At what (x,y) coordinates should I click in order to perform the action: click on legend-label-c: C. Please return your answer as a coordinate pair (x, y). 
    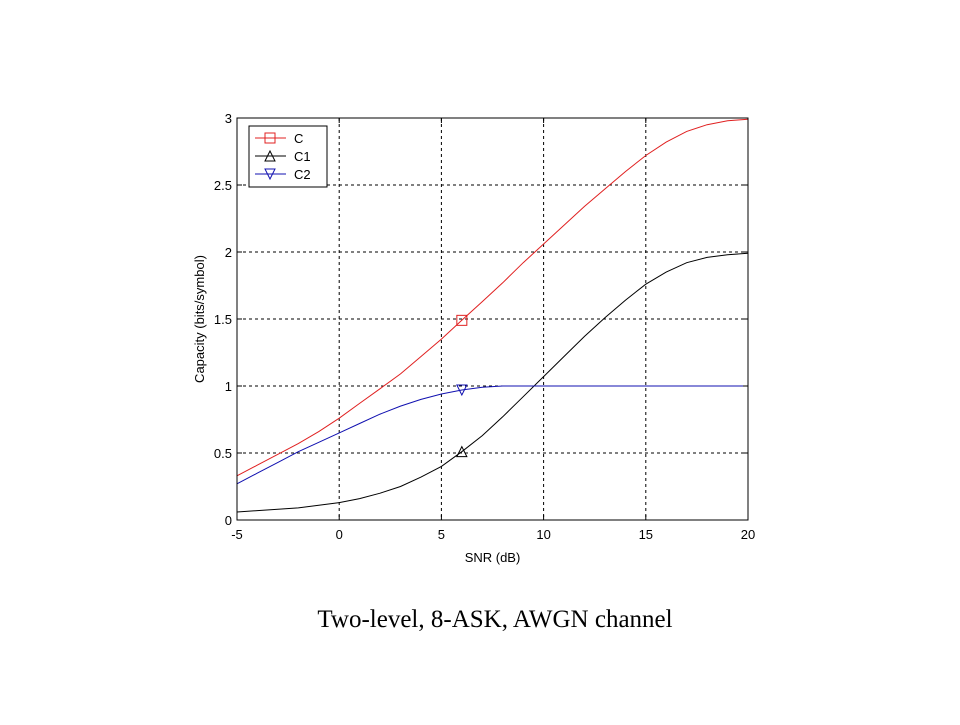
    Looking at the image, I should click on (298, 138).